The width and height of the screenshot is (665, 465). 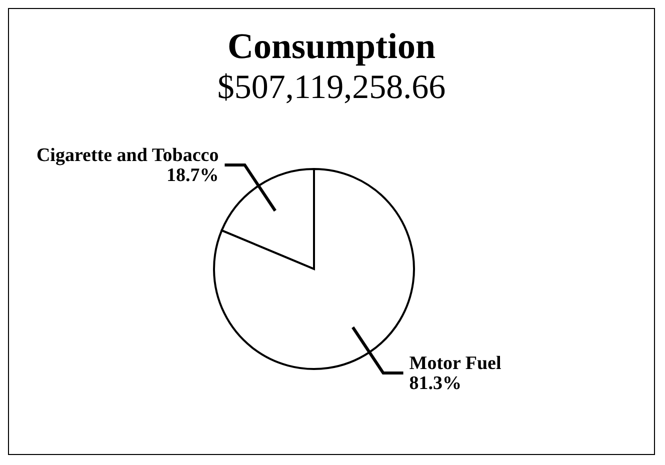 What do you see at coordinates (331, 88) in the screenshot?
I see `chart-subtitle: $507,119,258.66` at bounding box center [331, 88].